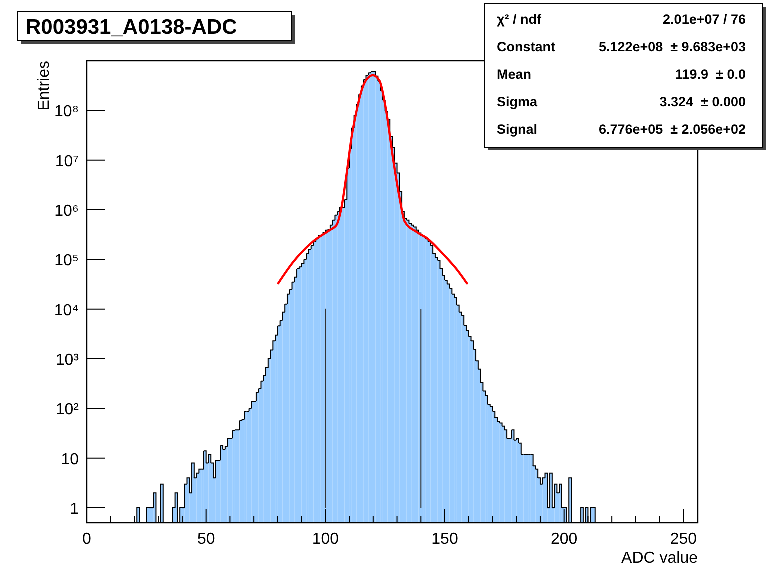  What do you see at coordinates (70, 459) in the screenshot?
I see `y-tick-label: 10` at bounding box center [70, 459].